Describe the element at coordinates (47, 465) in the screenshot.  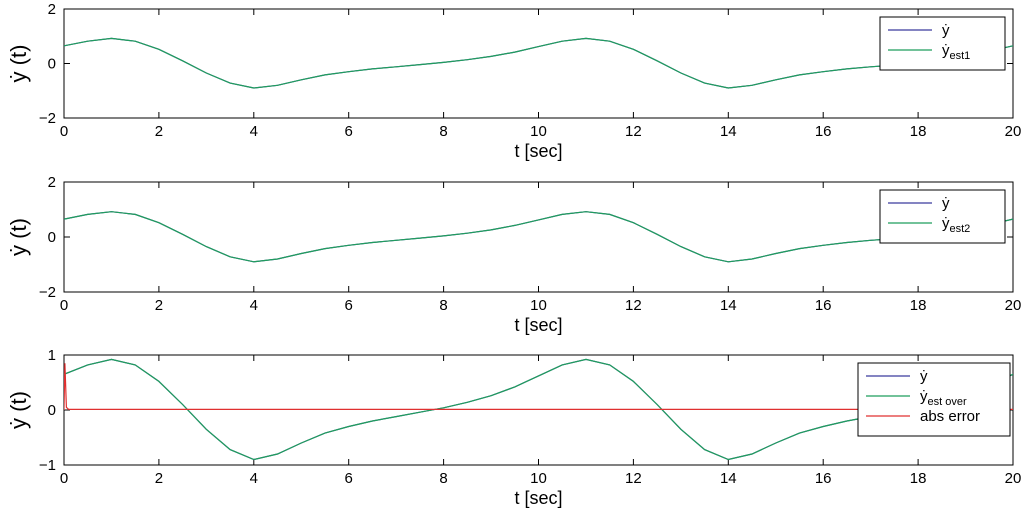
I see `y-tick-label: −1` at that location.